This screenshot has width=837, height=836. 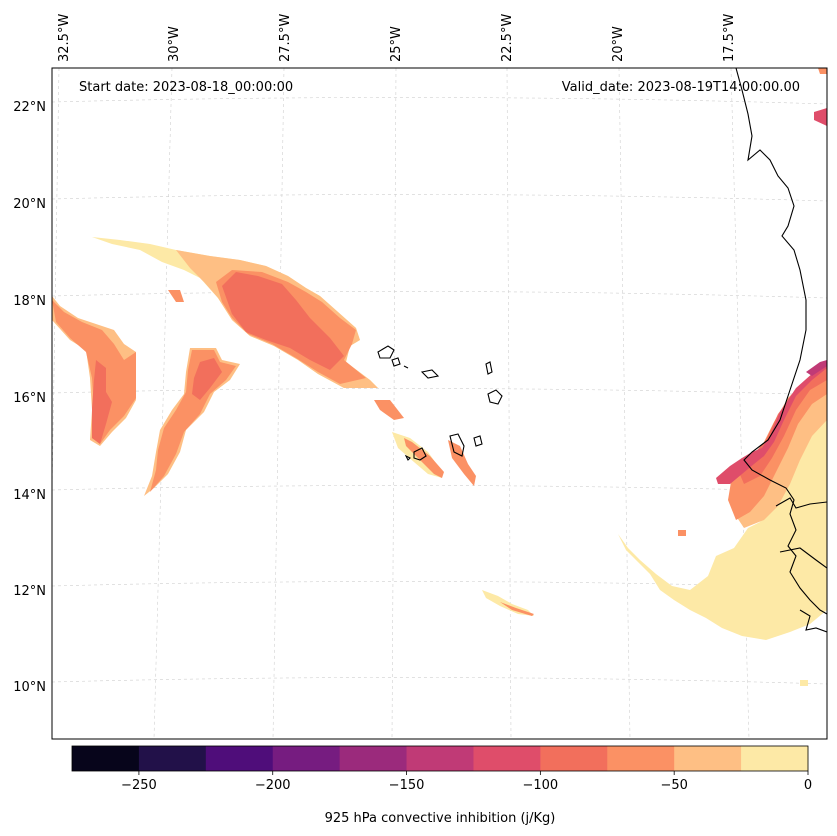 What do you see at coordinates (729, 38) in the screenshot?
I see `lon-tick-label: 17.5°W` at bounding box center [729, 38].